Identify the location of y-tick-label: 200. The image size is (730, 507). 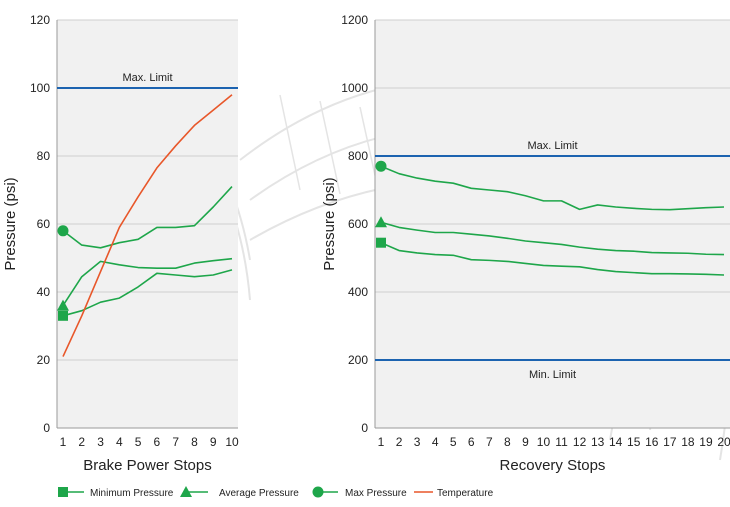
(358, 360).